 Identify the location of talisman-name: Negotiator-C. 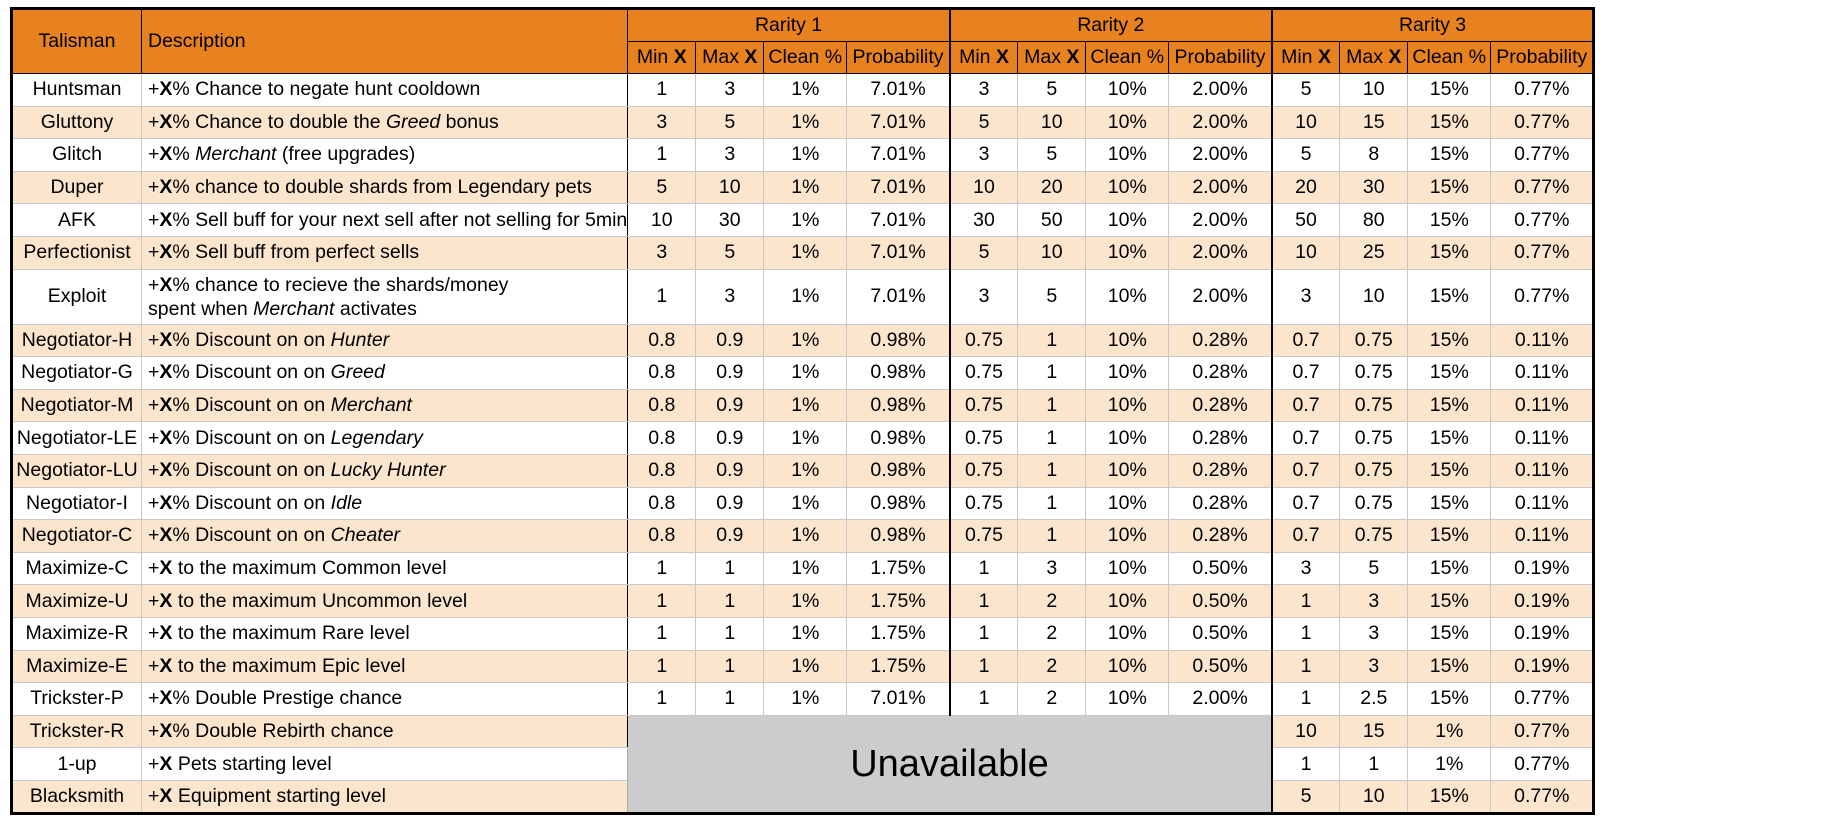
(76, 536).